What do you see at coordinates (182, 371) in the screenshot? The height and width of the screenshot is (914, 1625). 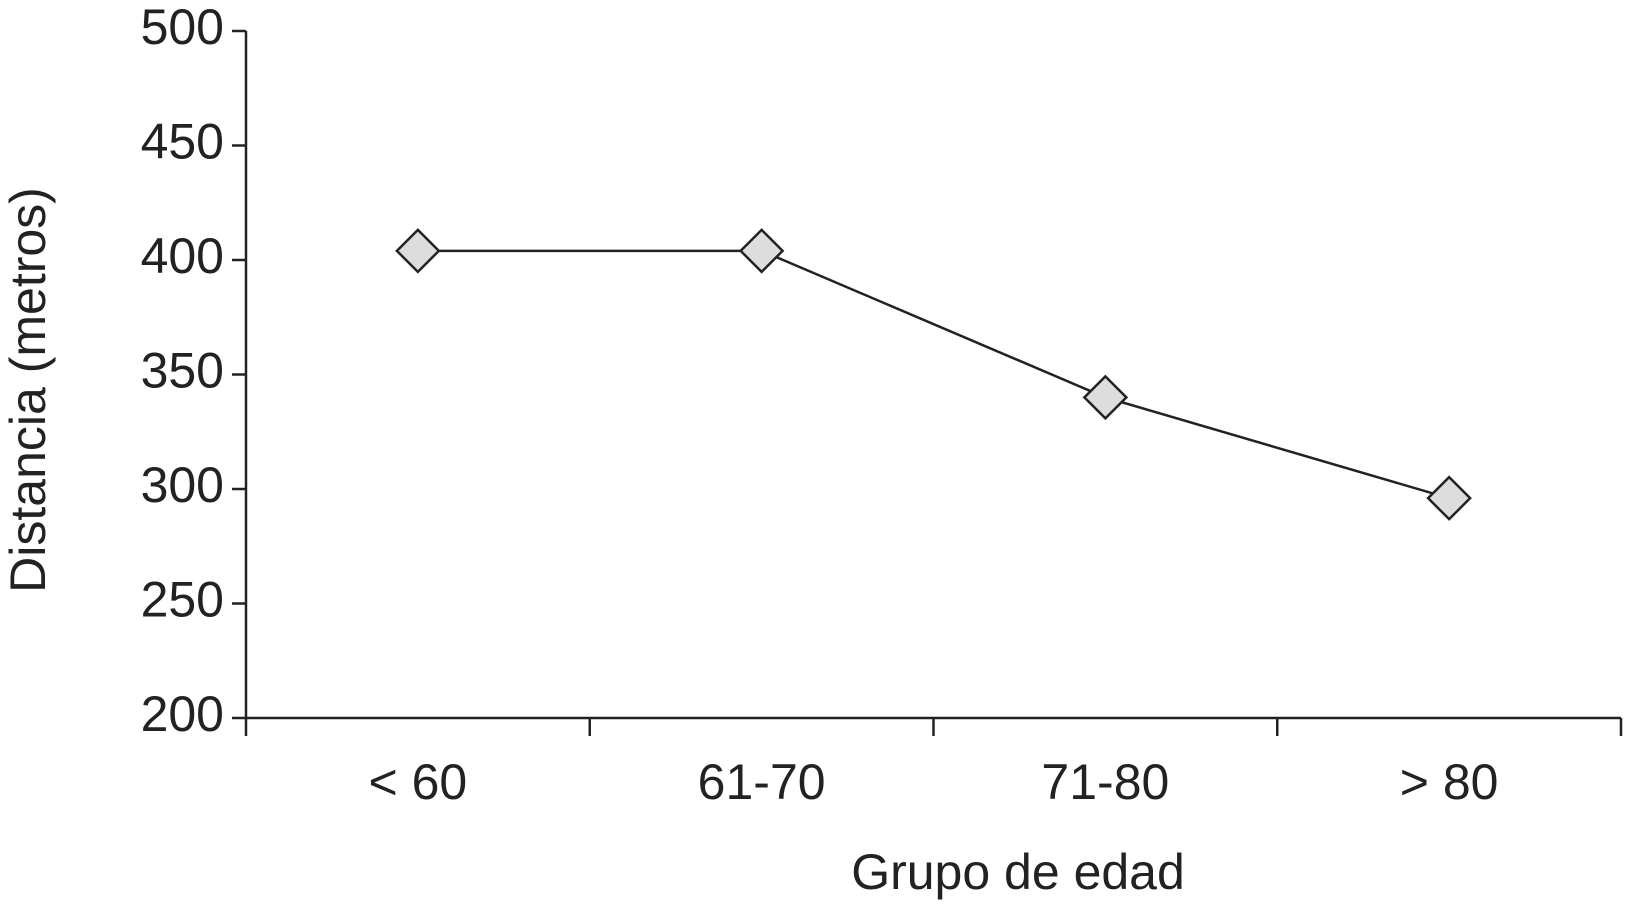 I see `y-tick-label: 350` at bounding box center [182, 371].